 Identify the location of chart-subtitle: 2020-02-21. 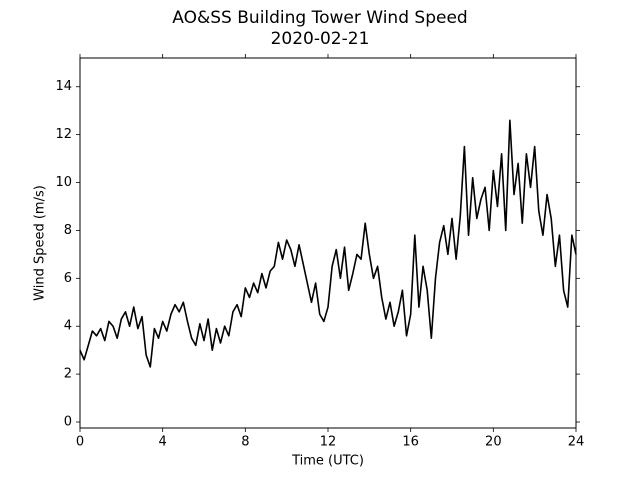
(320, 39).